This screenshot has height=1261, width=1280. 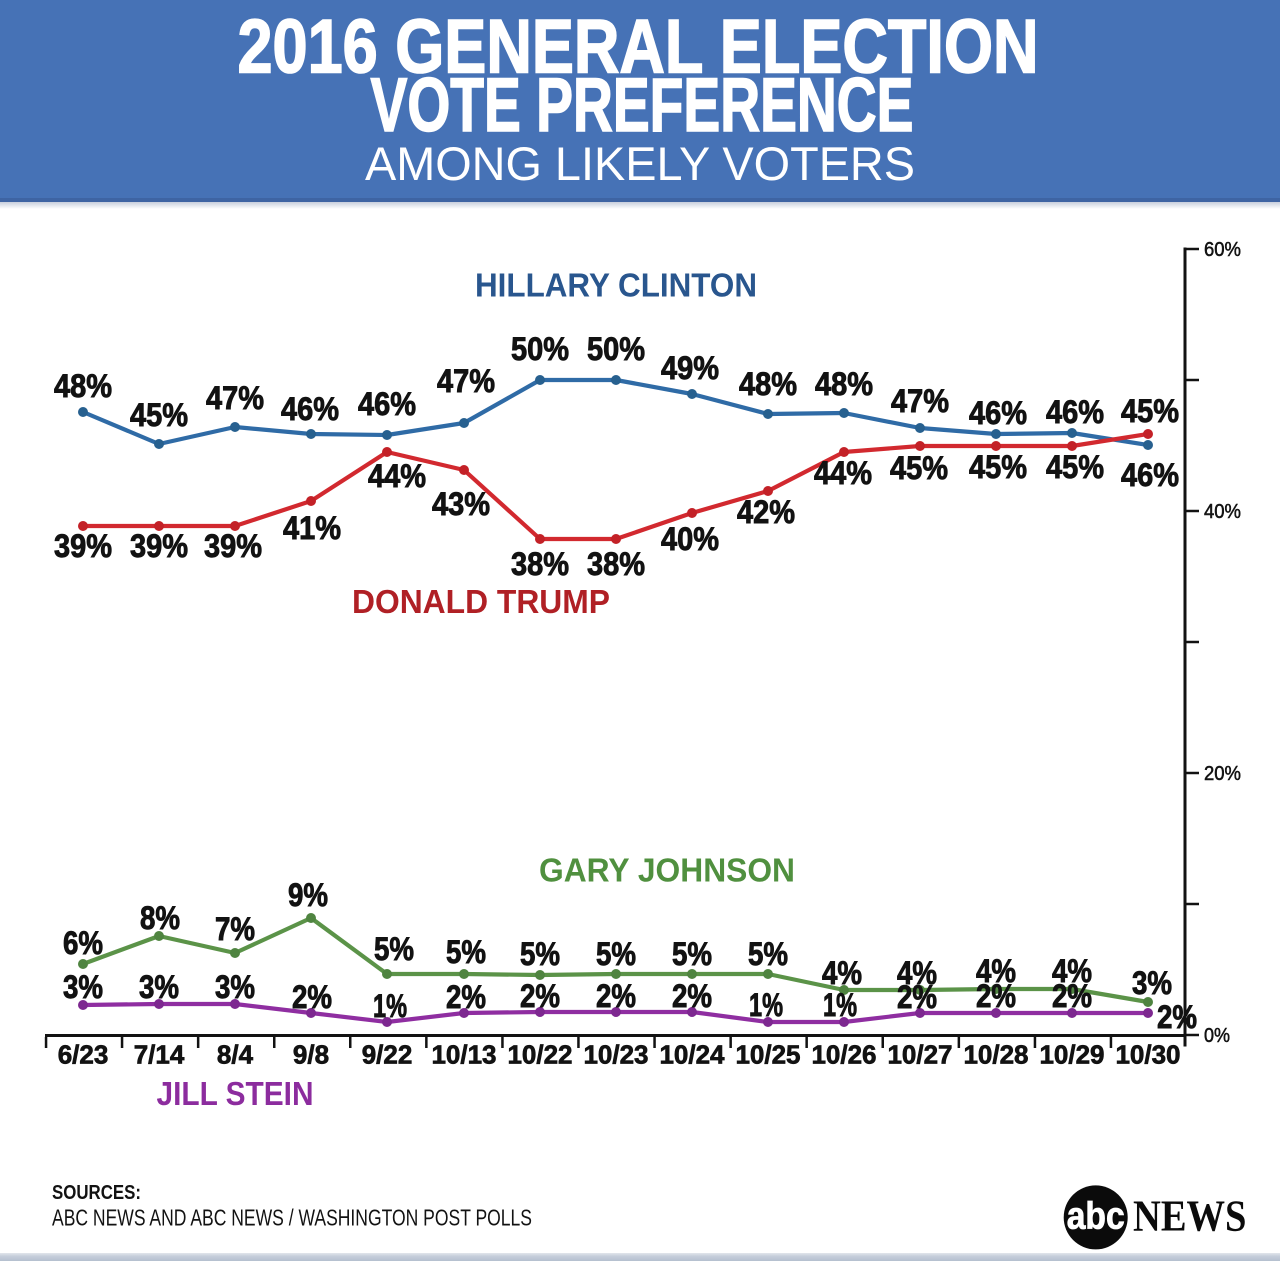 I want to click on svg-text: 43%, so click(x=461, y=504).